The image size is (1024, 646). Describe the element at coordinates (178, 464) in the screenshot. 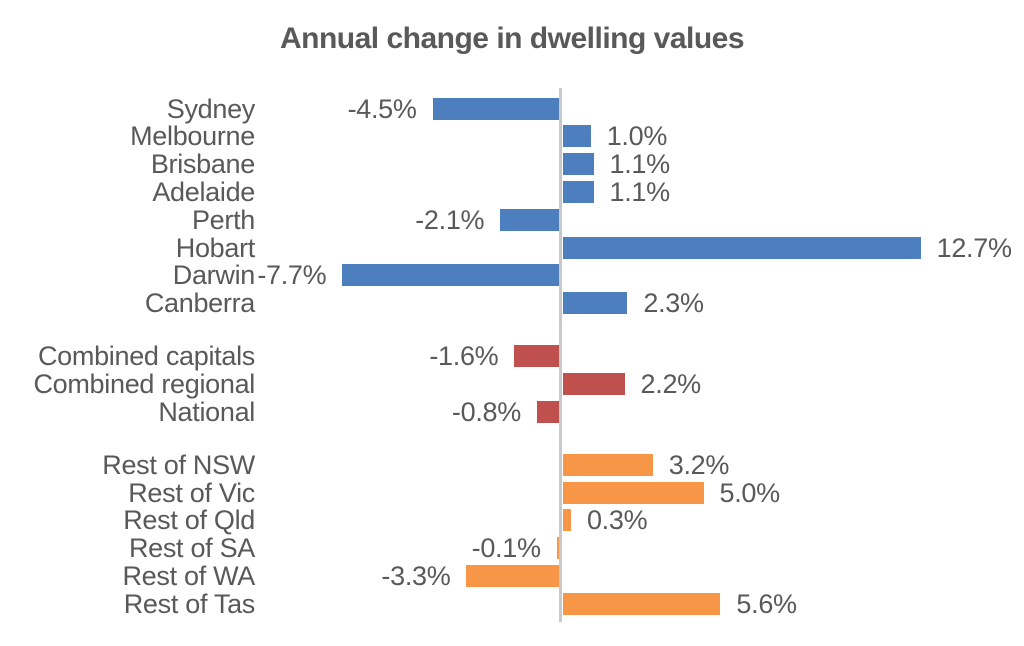

I see `category-label: Rest of NSW` at that location.